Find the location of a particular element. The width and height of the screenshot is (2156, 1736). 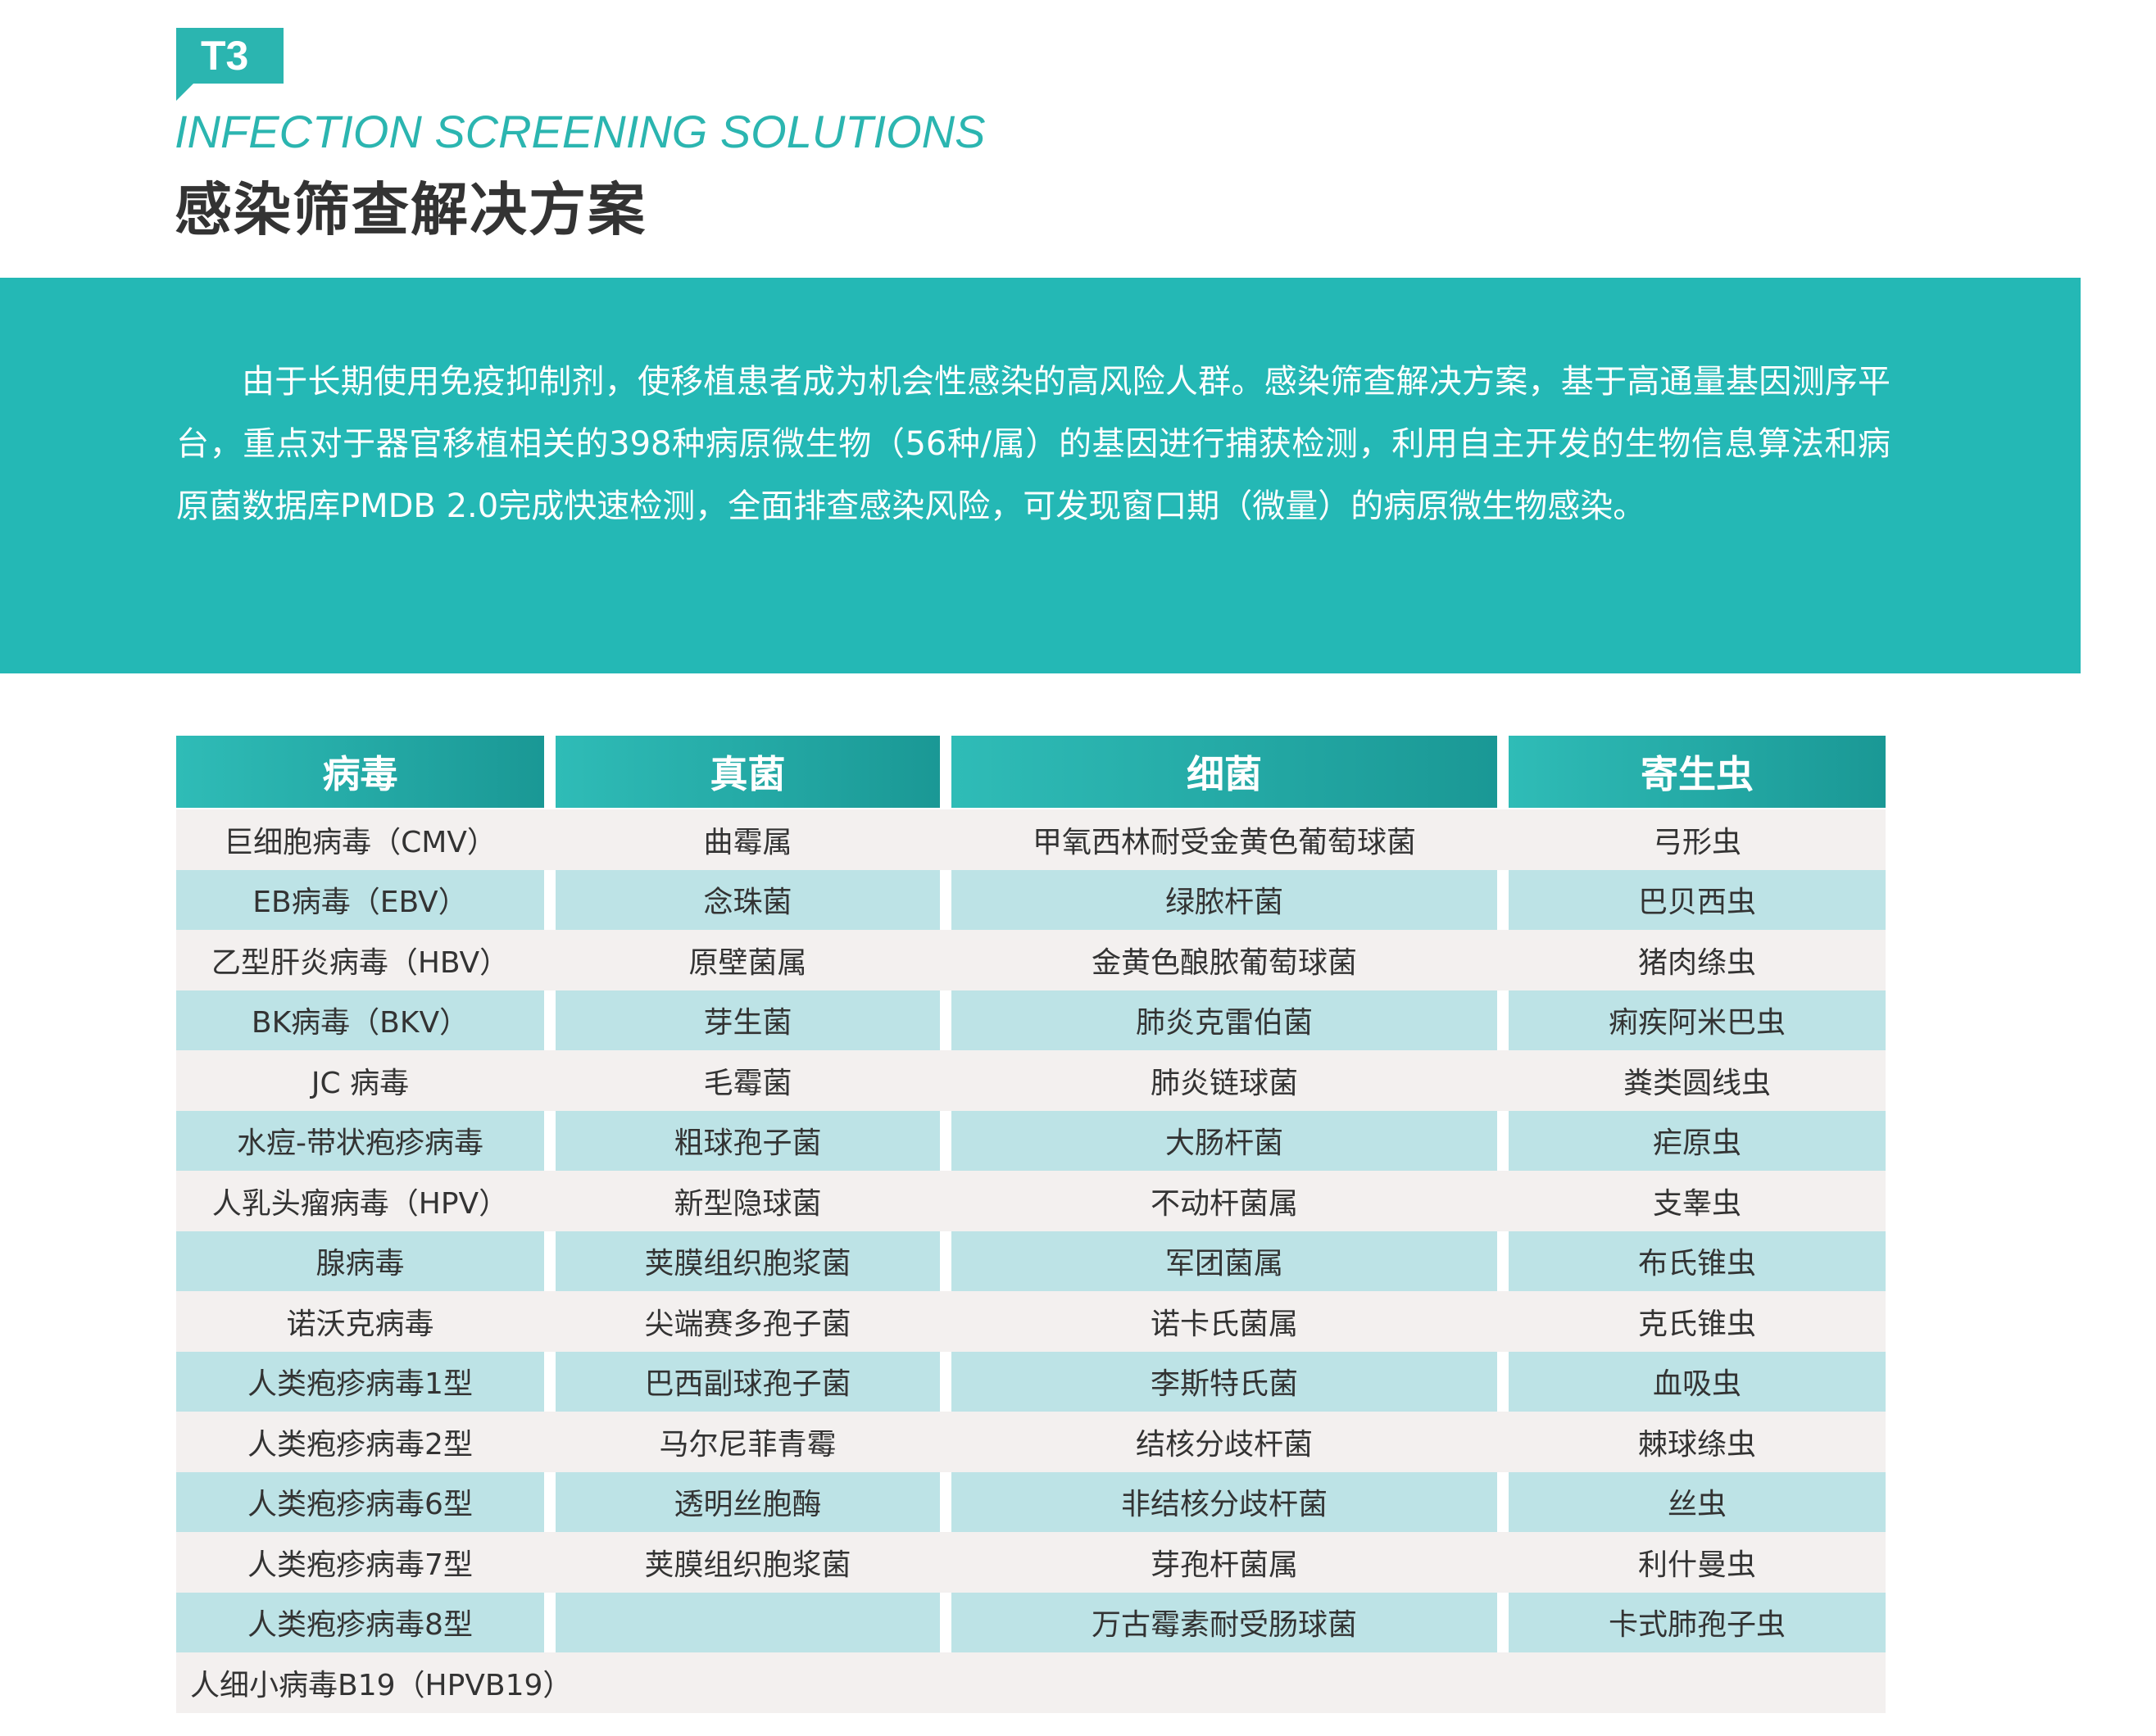

table-row: 腺病毒 荚膜组织胞浆菌 军团菌属 布氏锥虫 is located at coordinates (1031, 1261).